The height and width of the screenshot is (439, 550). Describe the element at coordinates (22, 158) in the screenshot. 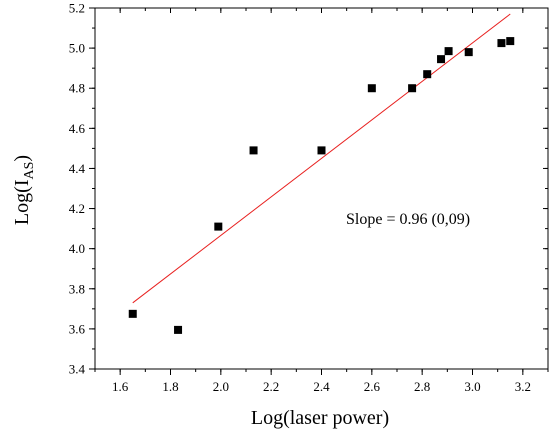

I see `y-axis-title-close: )` at that location.